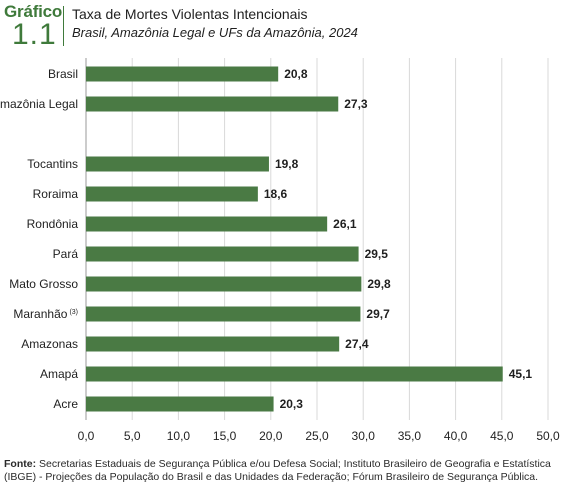 This screenshot has width=567, height=487. What do you see at coordinates (287, 164) in the screenshot?
I see `data-label: 19,8` at bounding box center [287, 164].